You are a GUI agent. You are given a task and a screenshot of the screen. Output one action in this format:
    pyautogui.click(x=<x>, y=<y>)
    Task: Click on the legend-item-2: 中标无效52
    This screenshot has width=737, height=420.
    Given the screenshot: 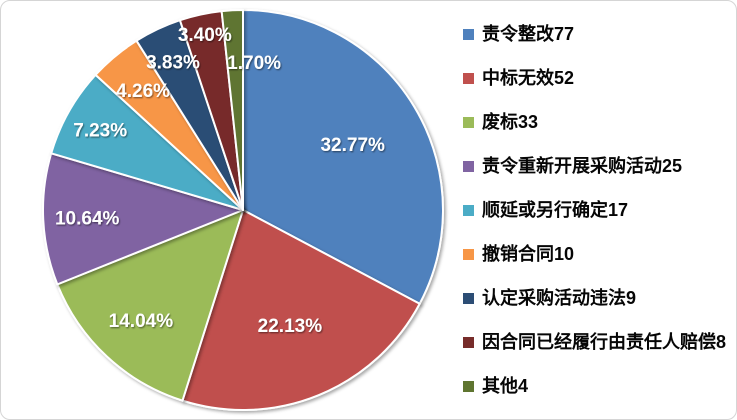 What is the action you would take?
    pyautogui.click(x=598, y=78)
    